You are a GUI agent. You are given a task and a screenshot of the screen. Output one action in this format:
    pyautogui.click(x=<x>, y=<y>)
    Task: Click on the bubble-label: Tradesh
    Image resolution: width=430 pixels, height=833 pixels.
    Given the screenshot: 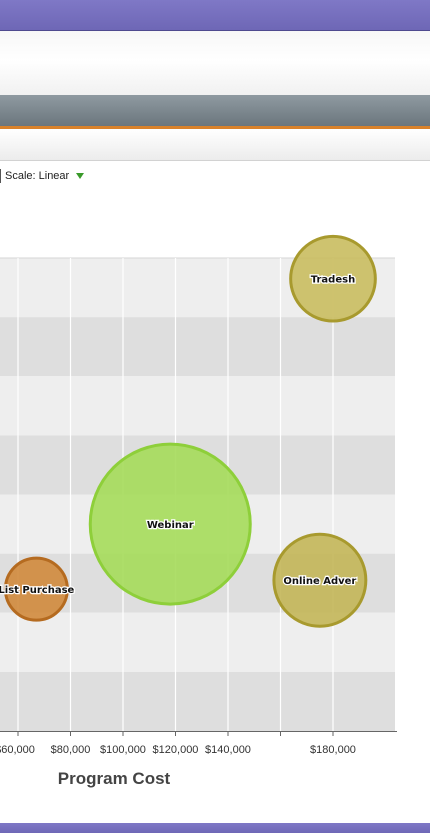 What is the action you would take?
    pyautogui.click(x=333, y=280)
    